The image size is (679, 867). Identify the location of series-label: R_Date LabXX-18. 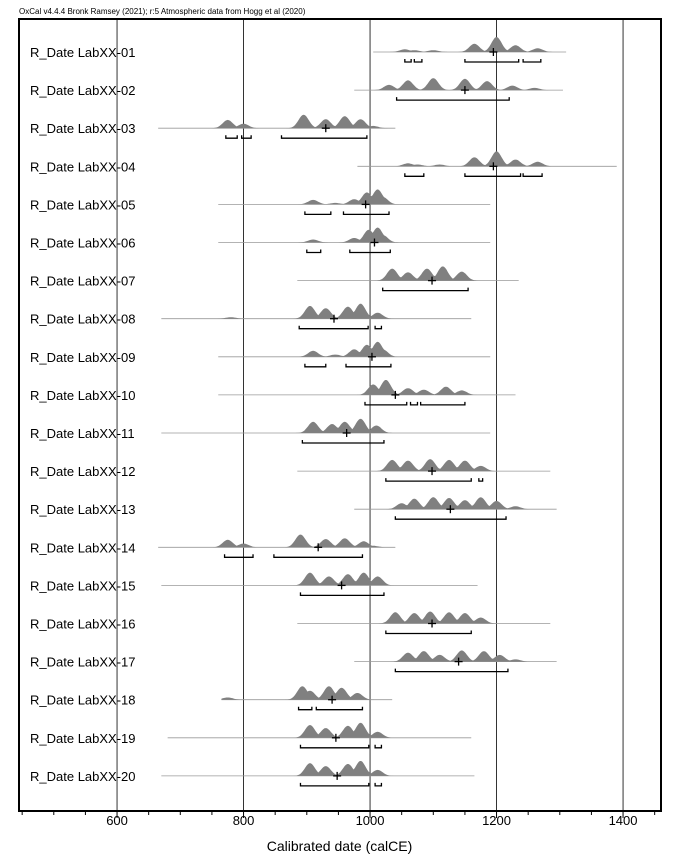
(83, 700).